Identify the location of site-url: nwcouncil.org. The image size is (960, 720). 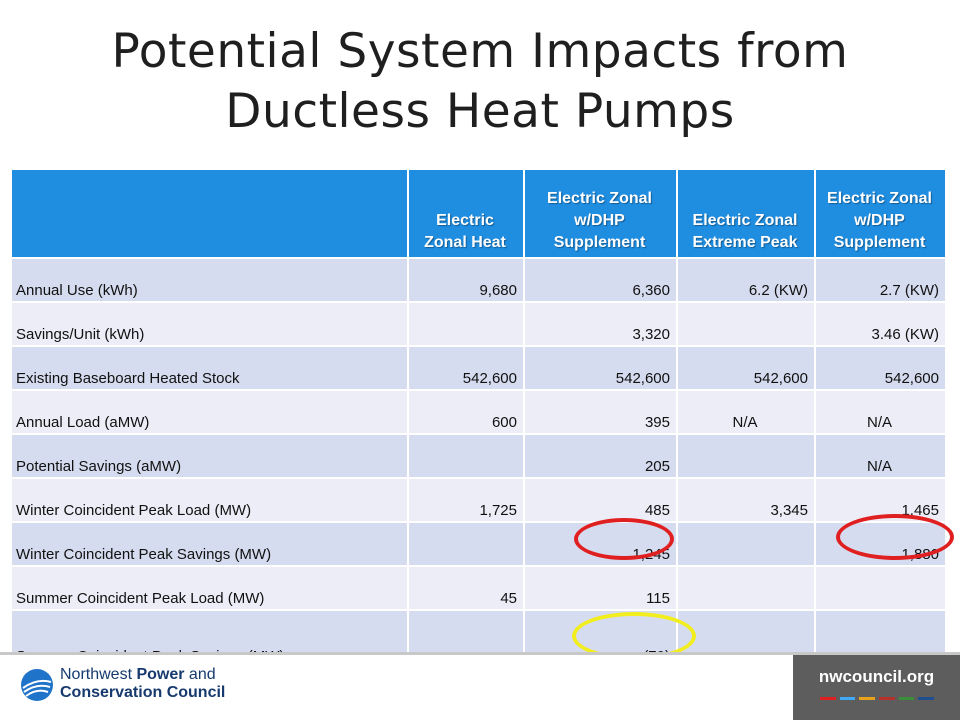
(876, 676).